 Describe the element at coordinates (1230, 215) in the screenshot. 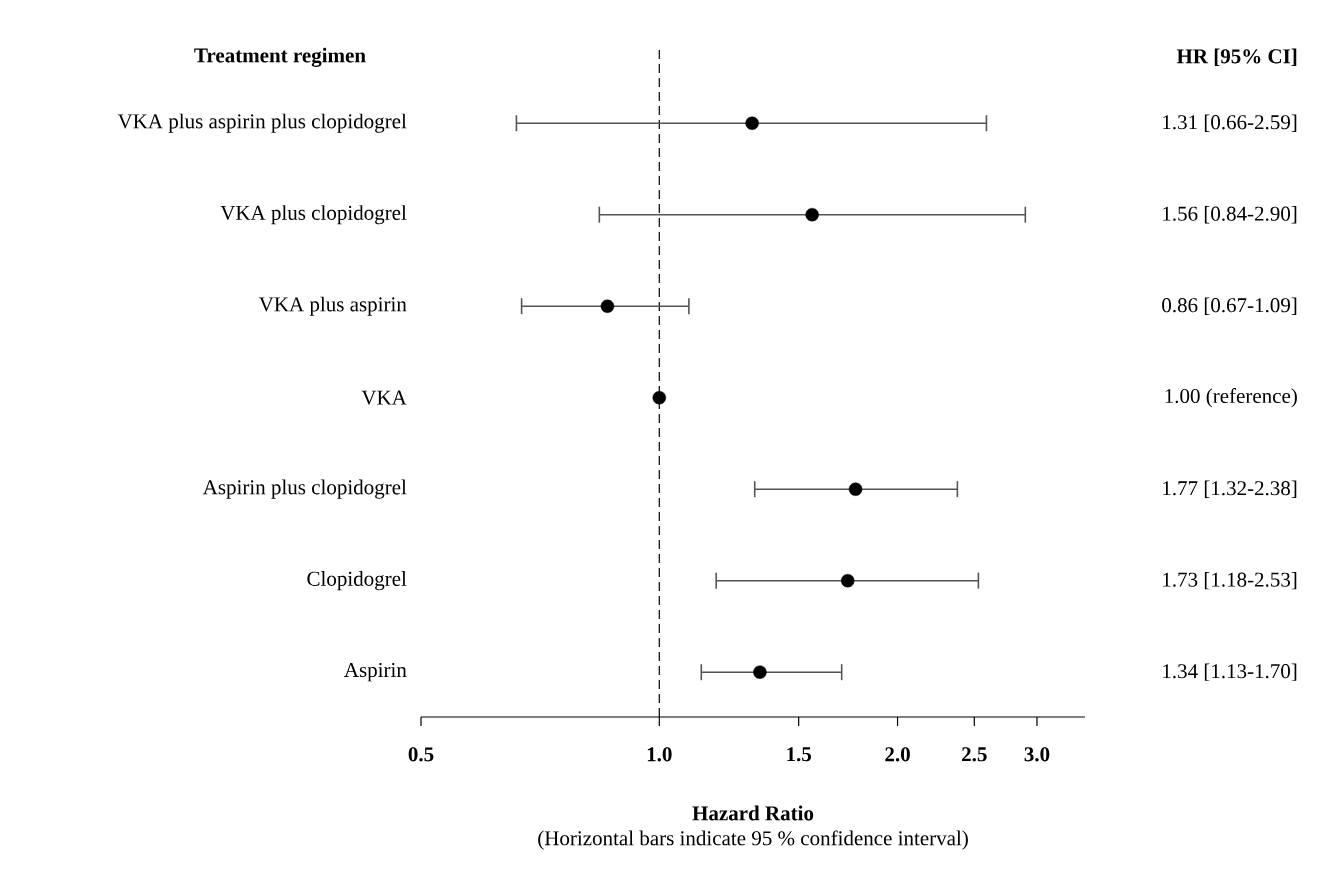

I see `data-label: 1.56 [0.84-2.90]` at that location.